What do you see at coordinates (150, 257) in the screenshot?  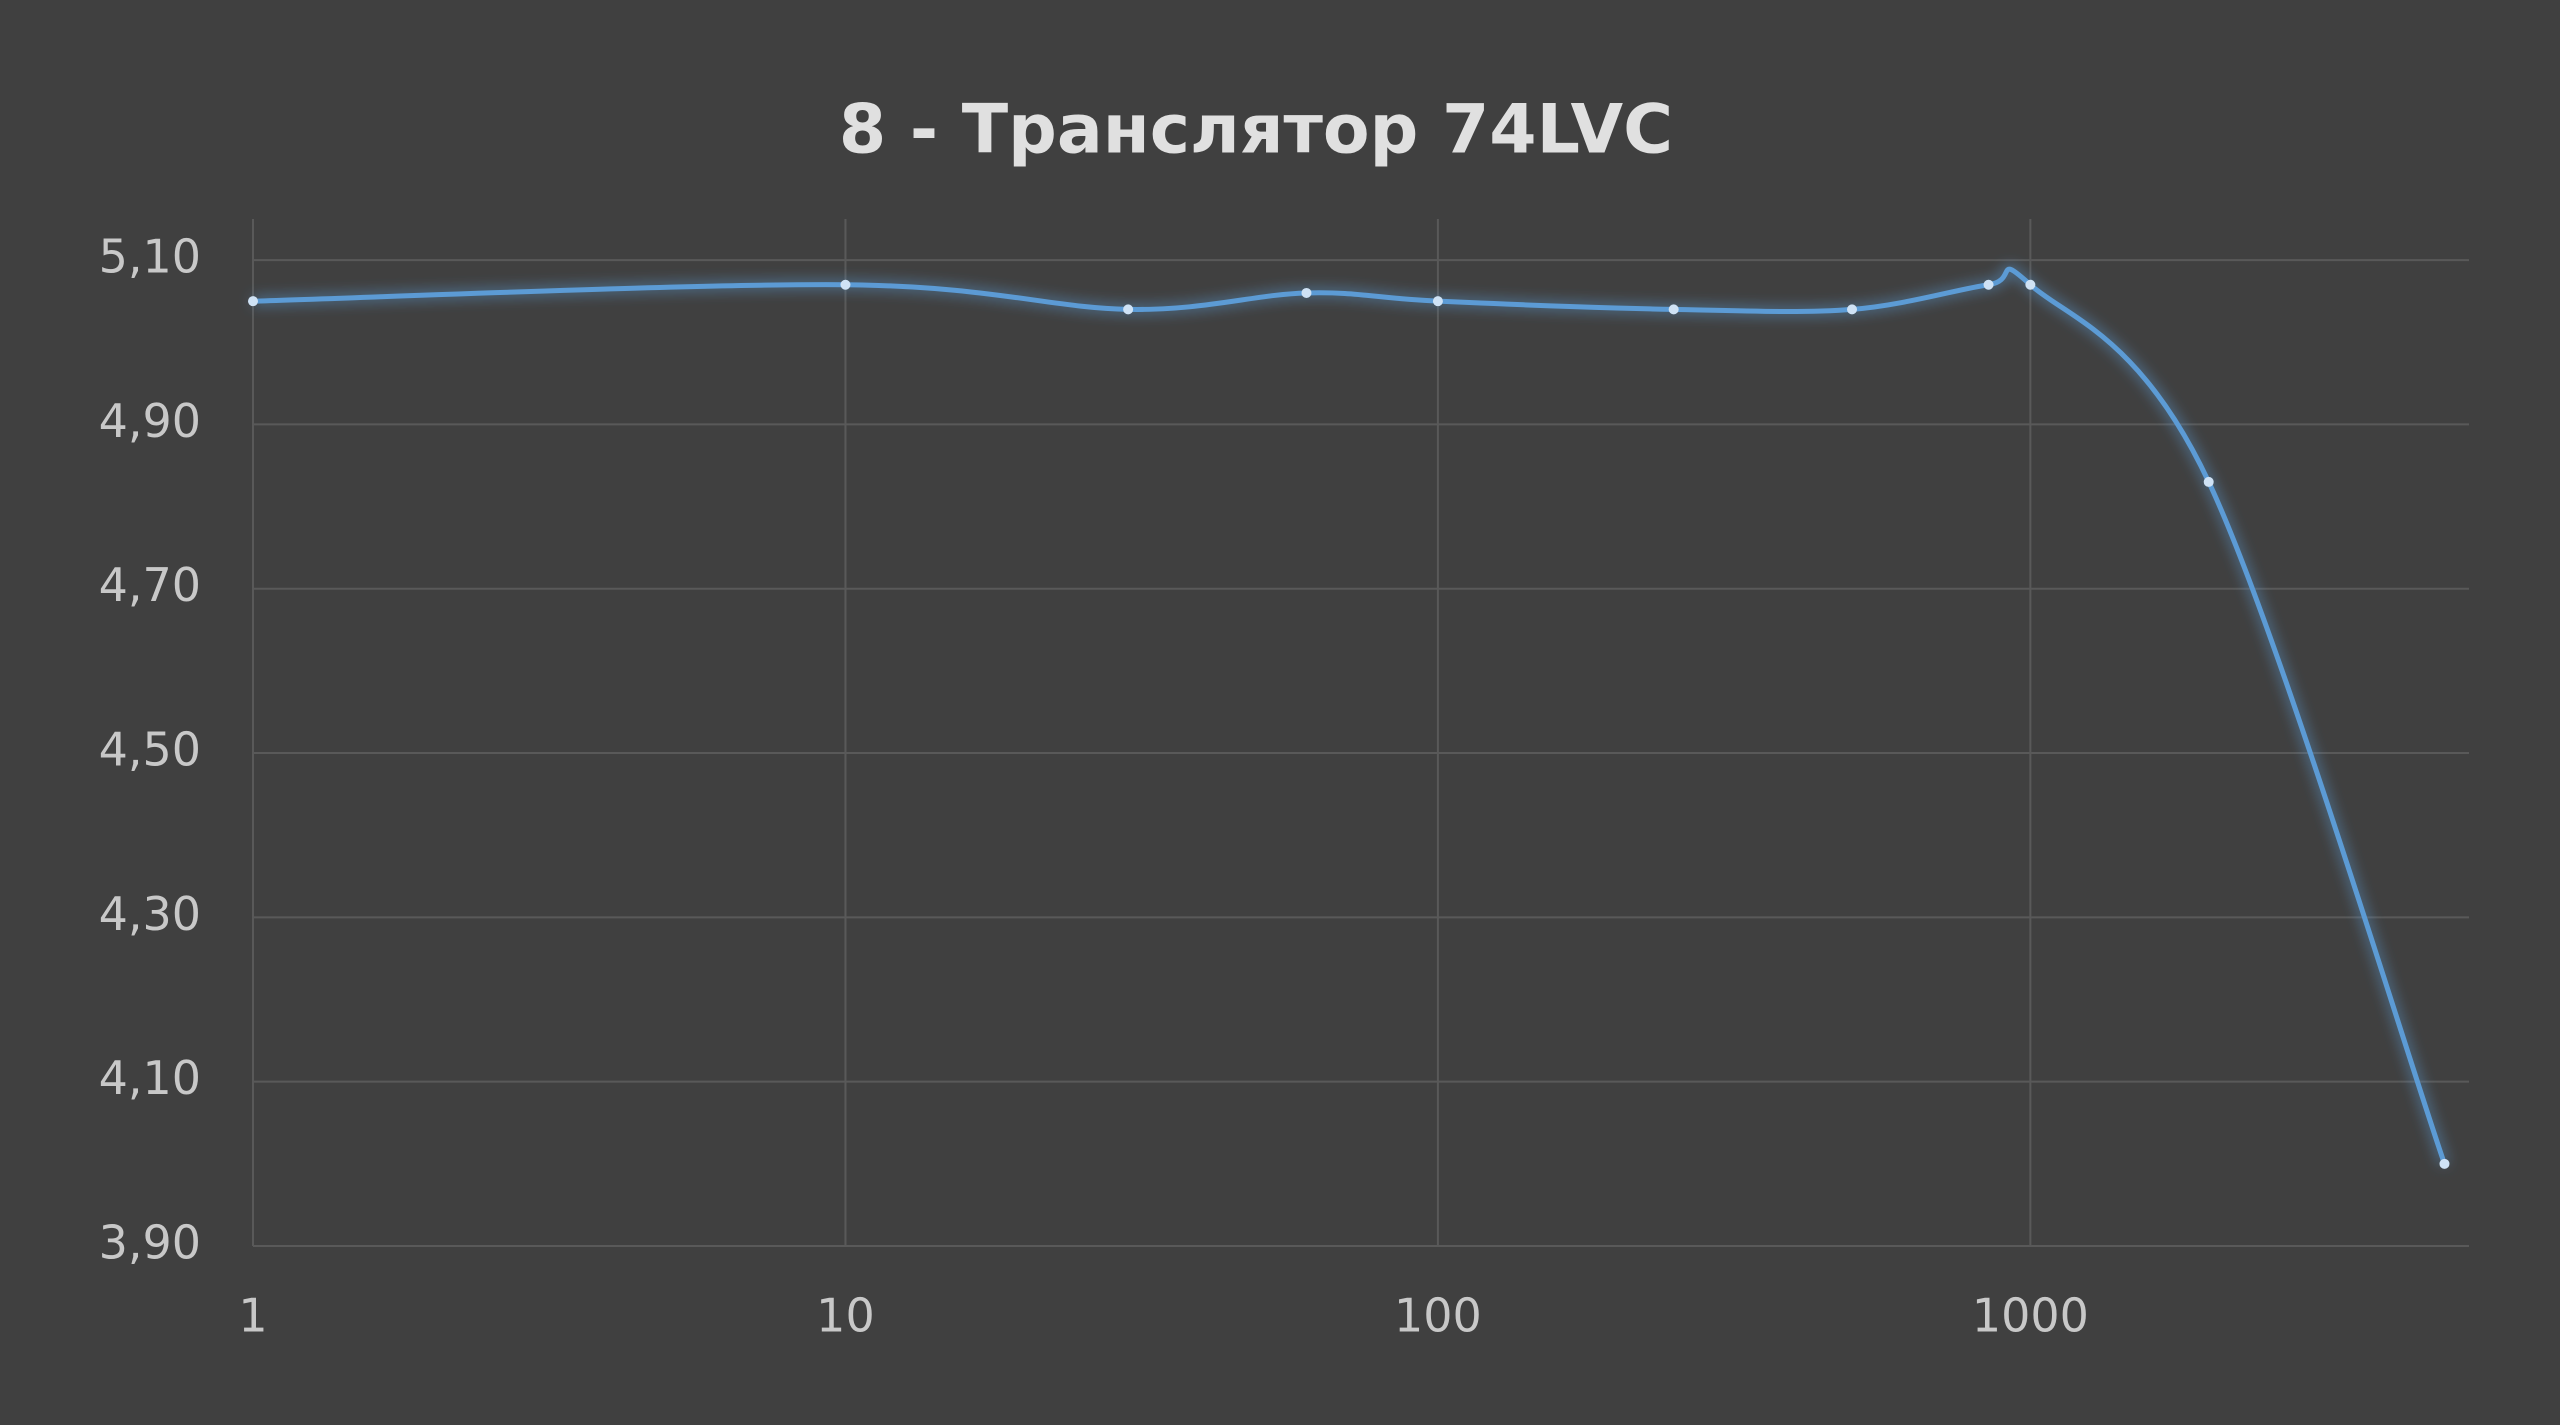 I see `y-tick-label: 5,10` at bounding box center [150, 257].